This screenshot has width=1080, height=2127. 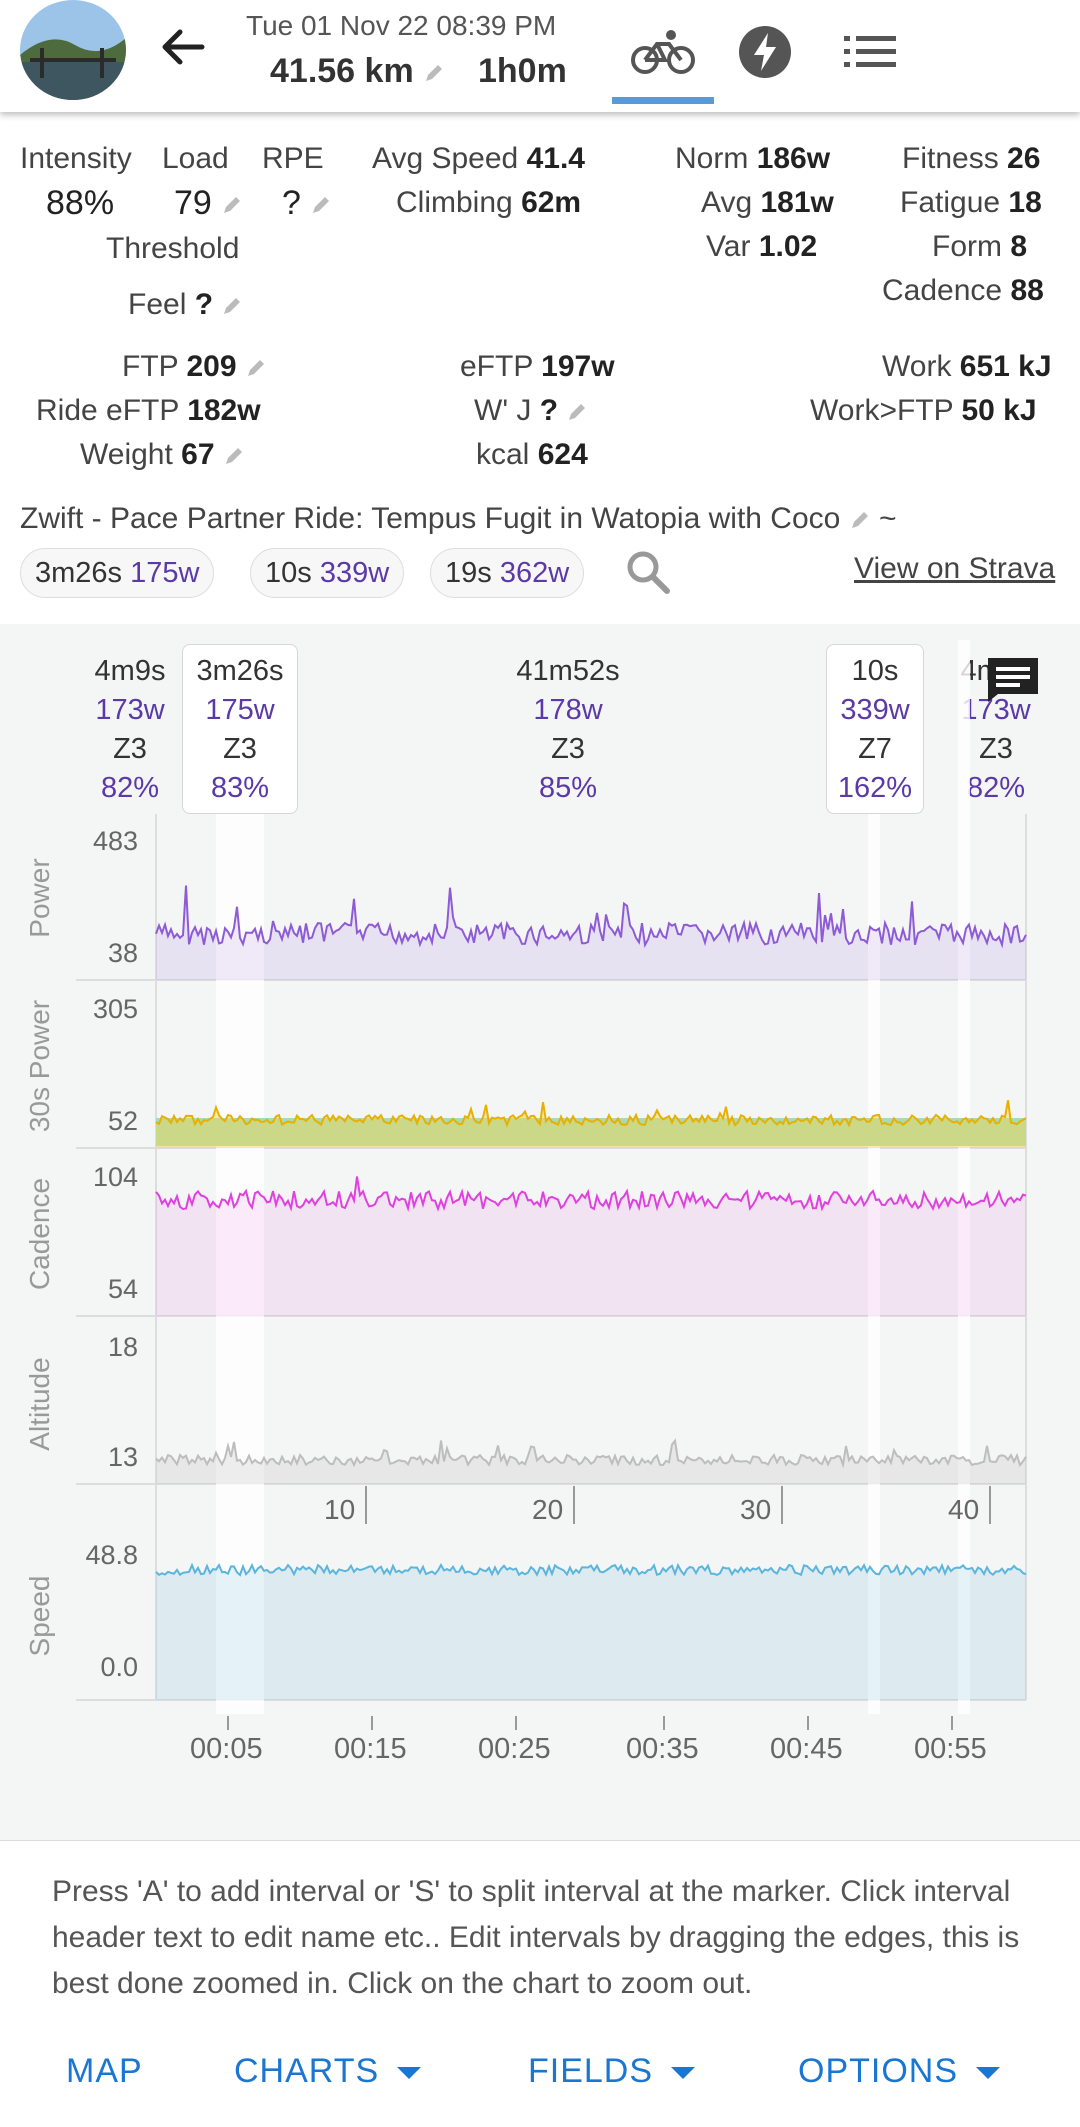 I want to click on interval-header: 41m52s 178w Z3 85%, so click(x=568, y=729).